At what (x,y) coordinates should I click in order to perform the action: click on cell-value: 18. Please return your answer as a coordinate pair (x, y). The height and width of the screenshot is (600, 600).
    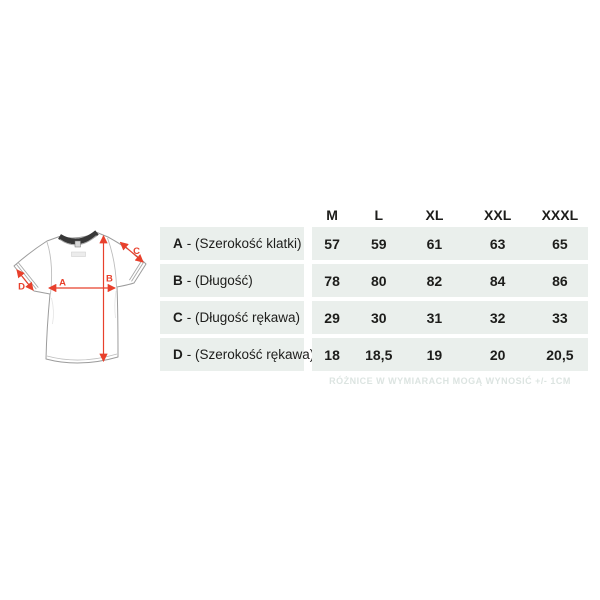
    Looking at the image, I should click on (332, 354).